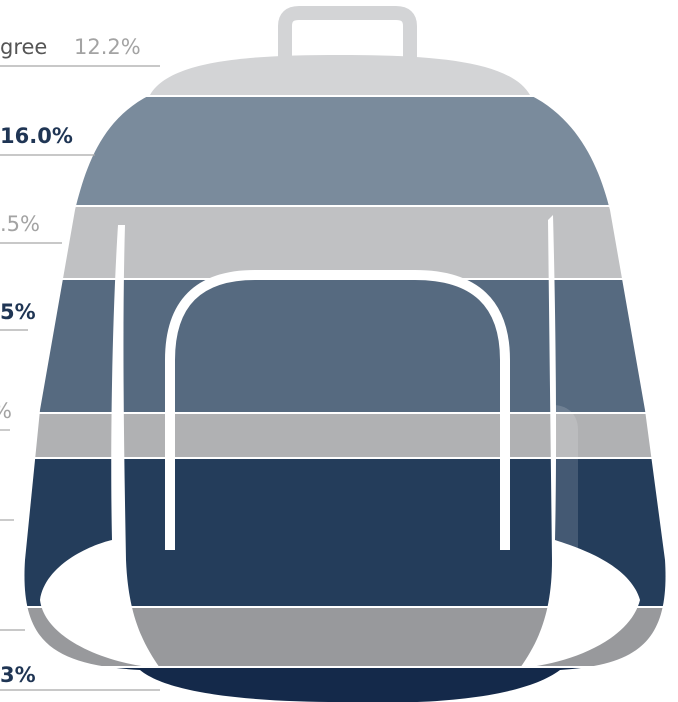 The width and height of the screenshot is (678, 702). I want to click on row-value: 16.0%, so click(36, 136).